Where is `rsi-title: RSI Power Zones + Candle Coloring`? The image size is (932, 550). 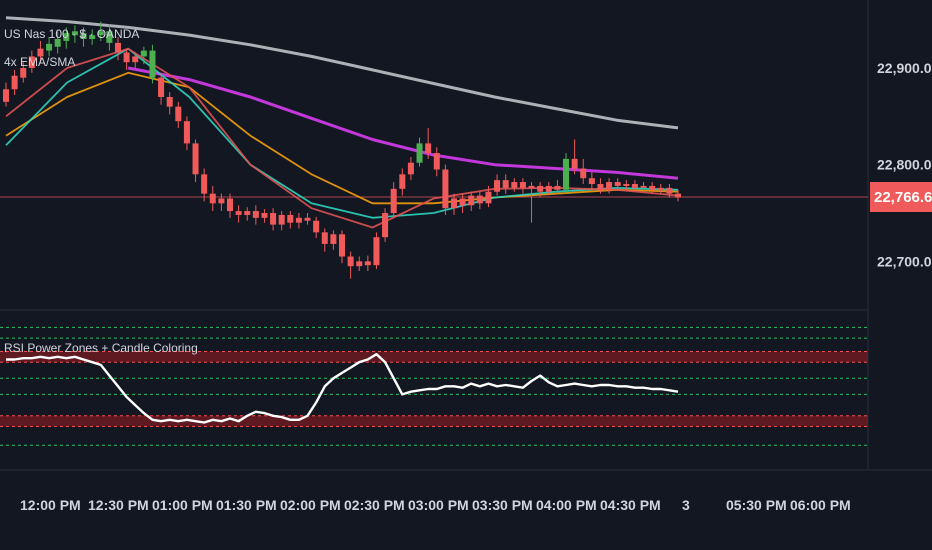 rsi-title: RSI Power Zones + Candle Coloring is located at coordinates (101, 348).